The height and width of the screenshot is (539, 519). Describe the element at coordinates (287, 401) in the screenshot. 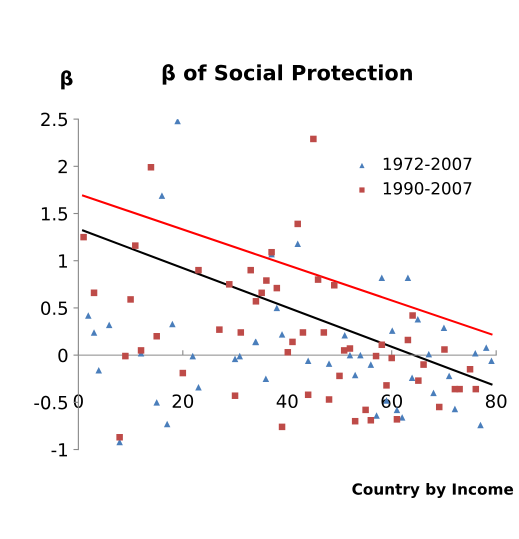

I see `x-tick-label: 40` at that location.